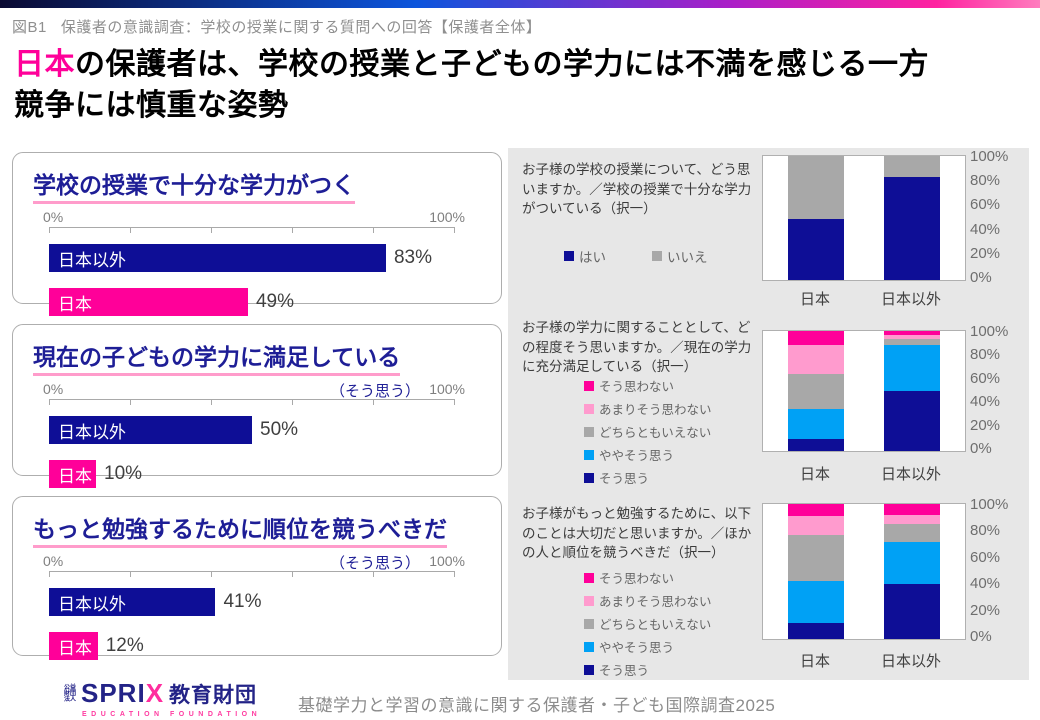 Image resolution: width=1040 pixels, height=720 pixels. What do you see at coordinates (412, 257) in the screenshot?
I see `bar-value: 83%` at bounding box center [412, 257].